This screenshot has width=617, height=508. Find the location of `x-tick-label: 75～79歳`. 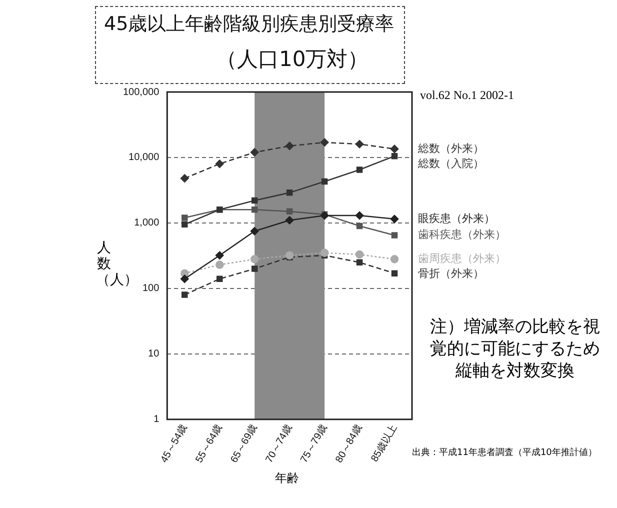

x-tick-label: 75～79歳 is located at coordinates (314, 443).